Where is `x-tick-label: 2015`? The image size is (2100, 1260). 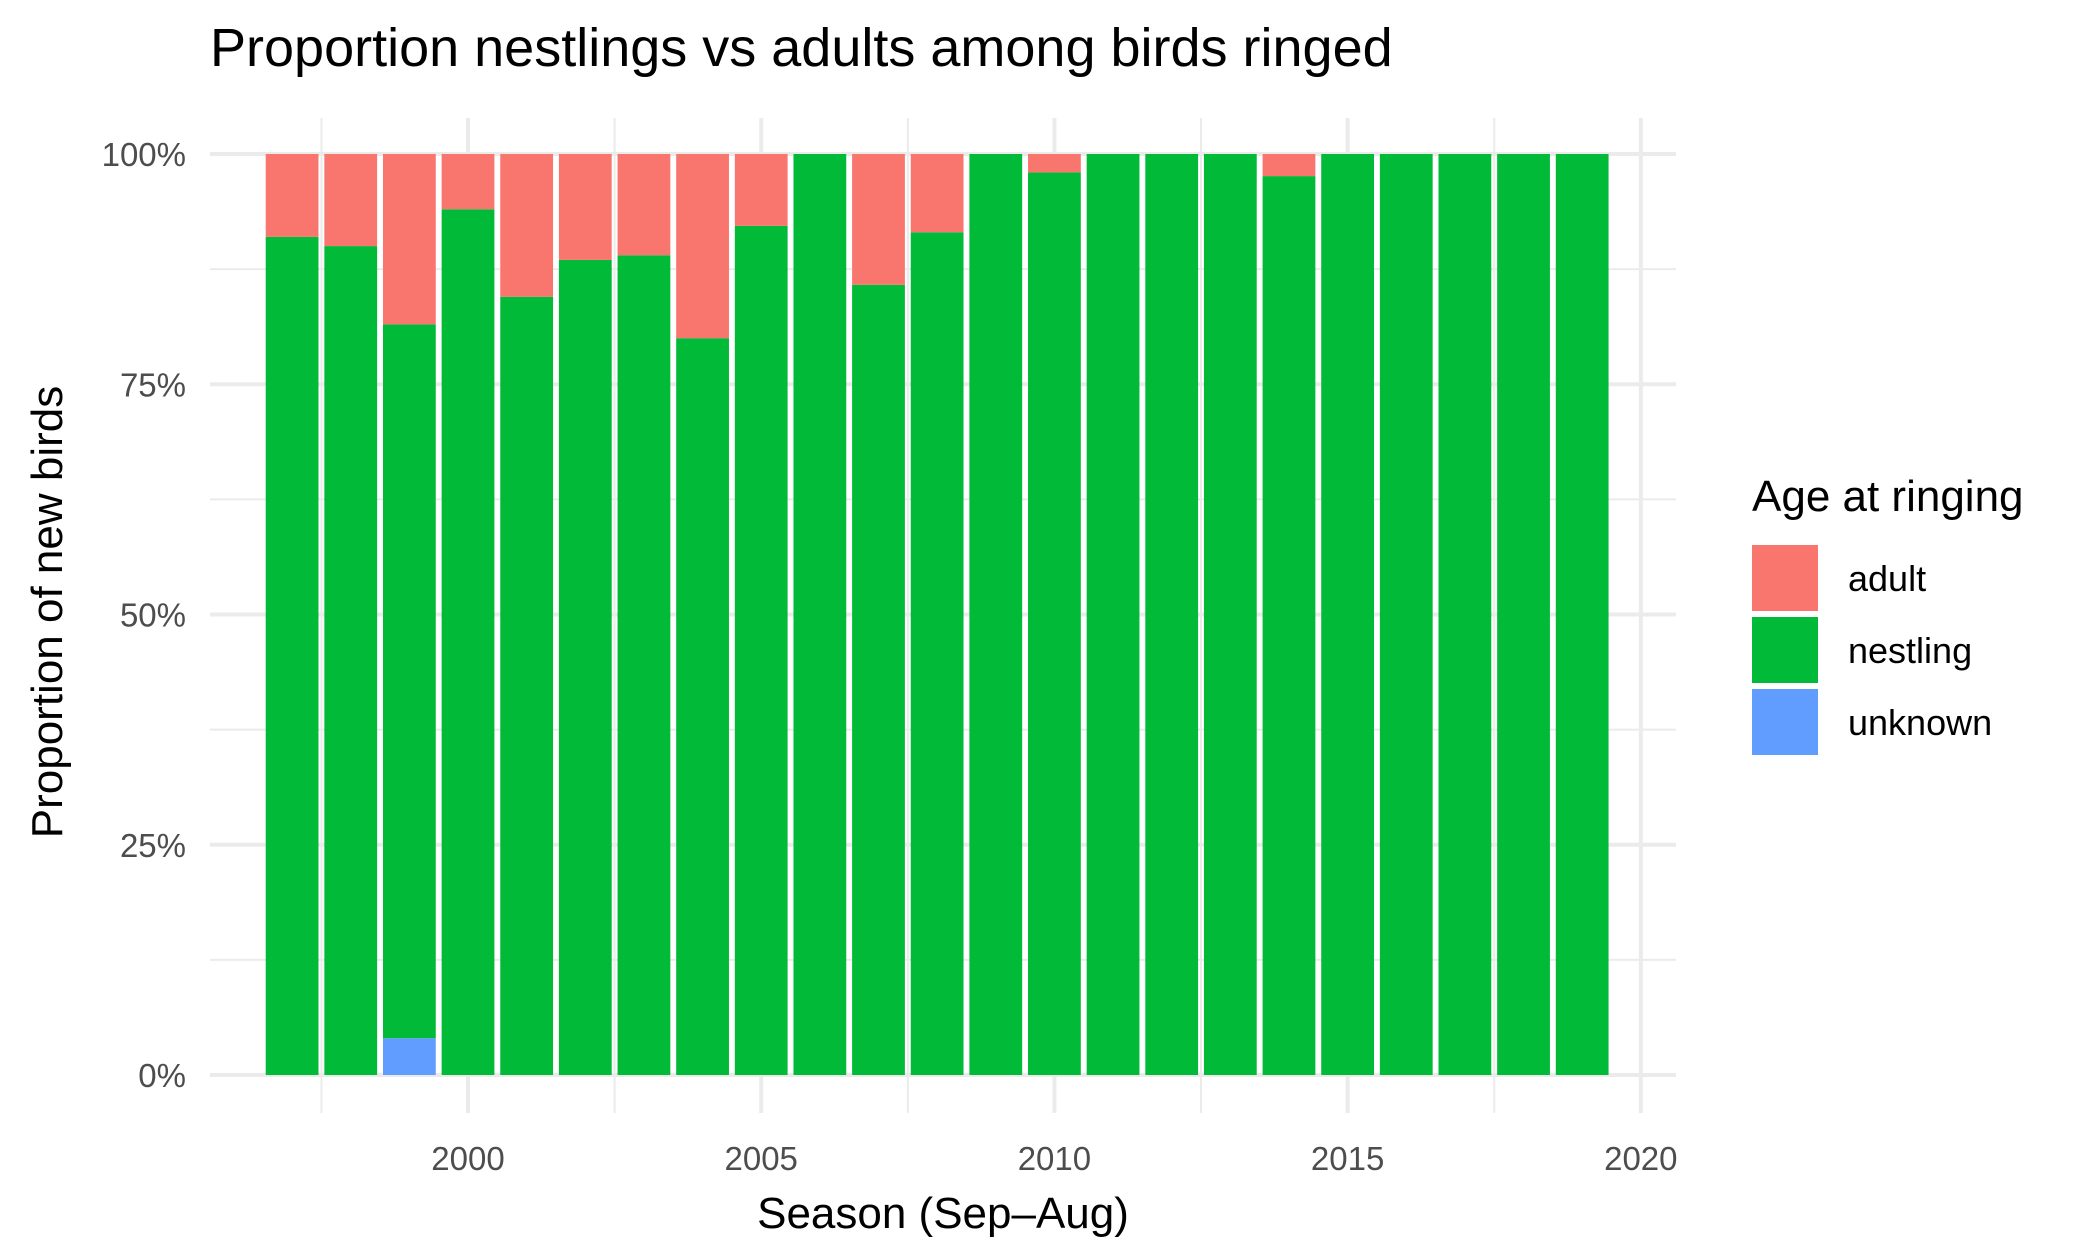
x-tick-label: 2015 is located at coordinates (1347, 1158).